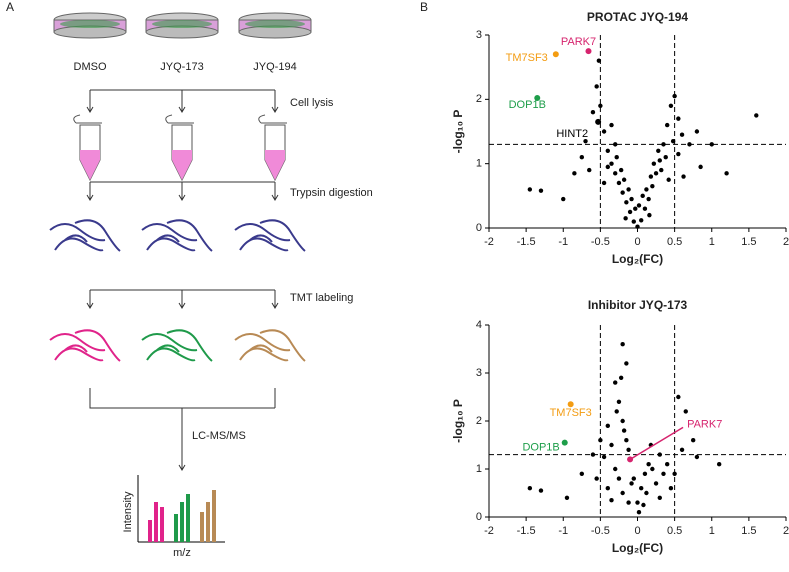 This screenshot has height=572, width=789. I want to click on y-tick-label: 2, so click(479, 421).